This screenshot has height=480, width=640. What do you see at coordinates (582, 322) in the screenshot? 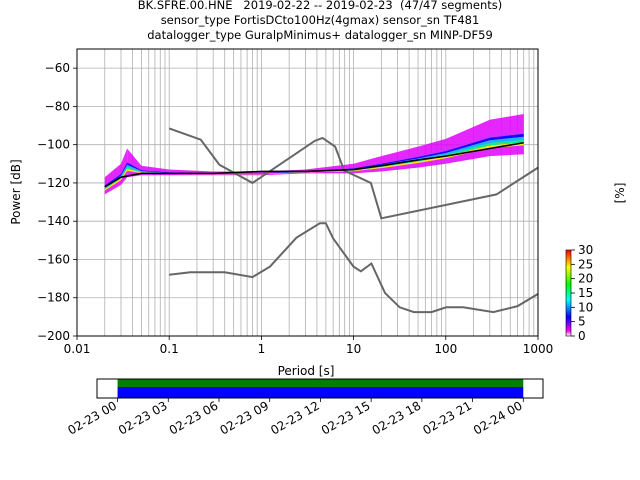
I see `colorbar-tick-label: 5` at bounding box center [582, 322].